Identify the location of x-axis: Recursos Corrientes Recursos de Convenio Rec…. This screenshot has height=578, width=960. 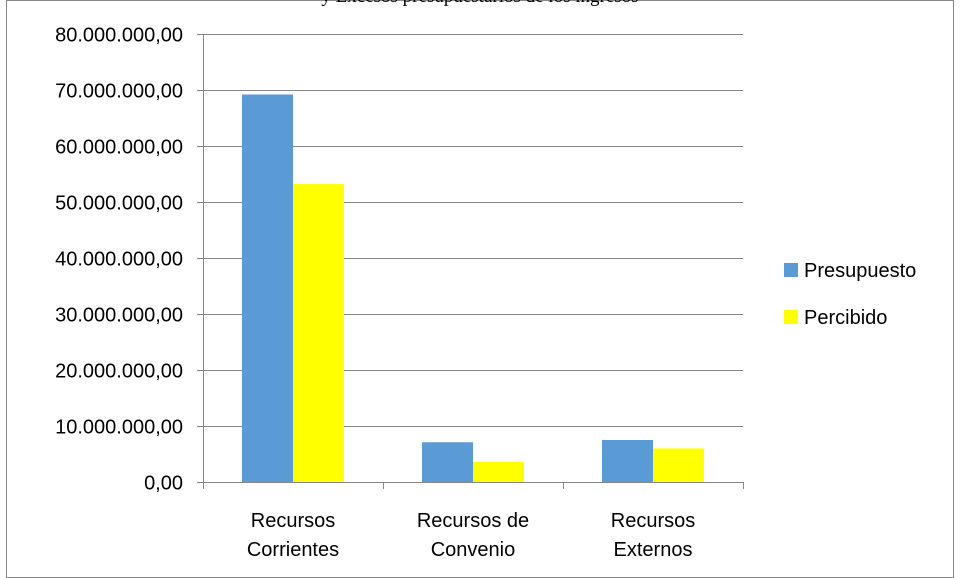
(473, 521).